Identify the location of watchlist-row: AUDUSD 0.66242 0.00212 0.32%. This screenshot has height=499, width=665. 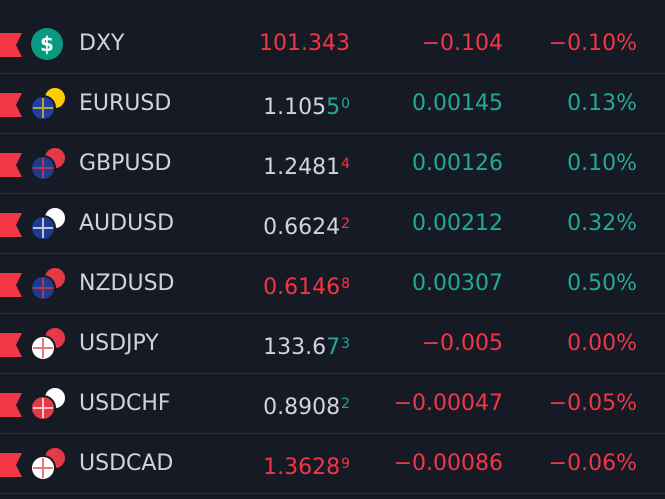
(332, 224).